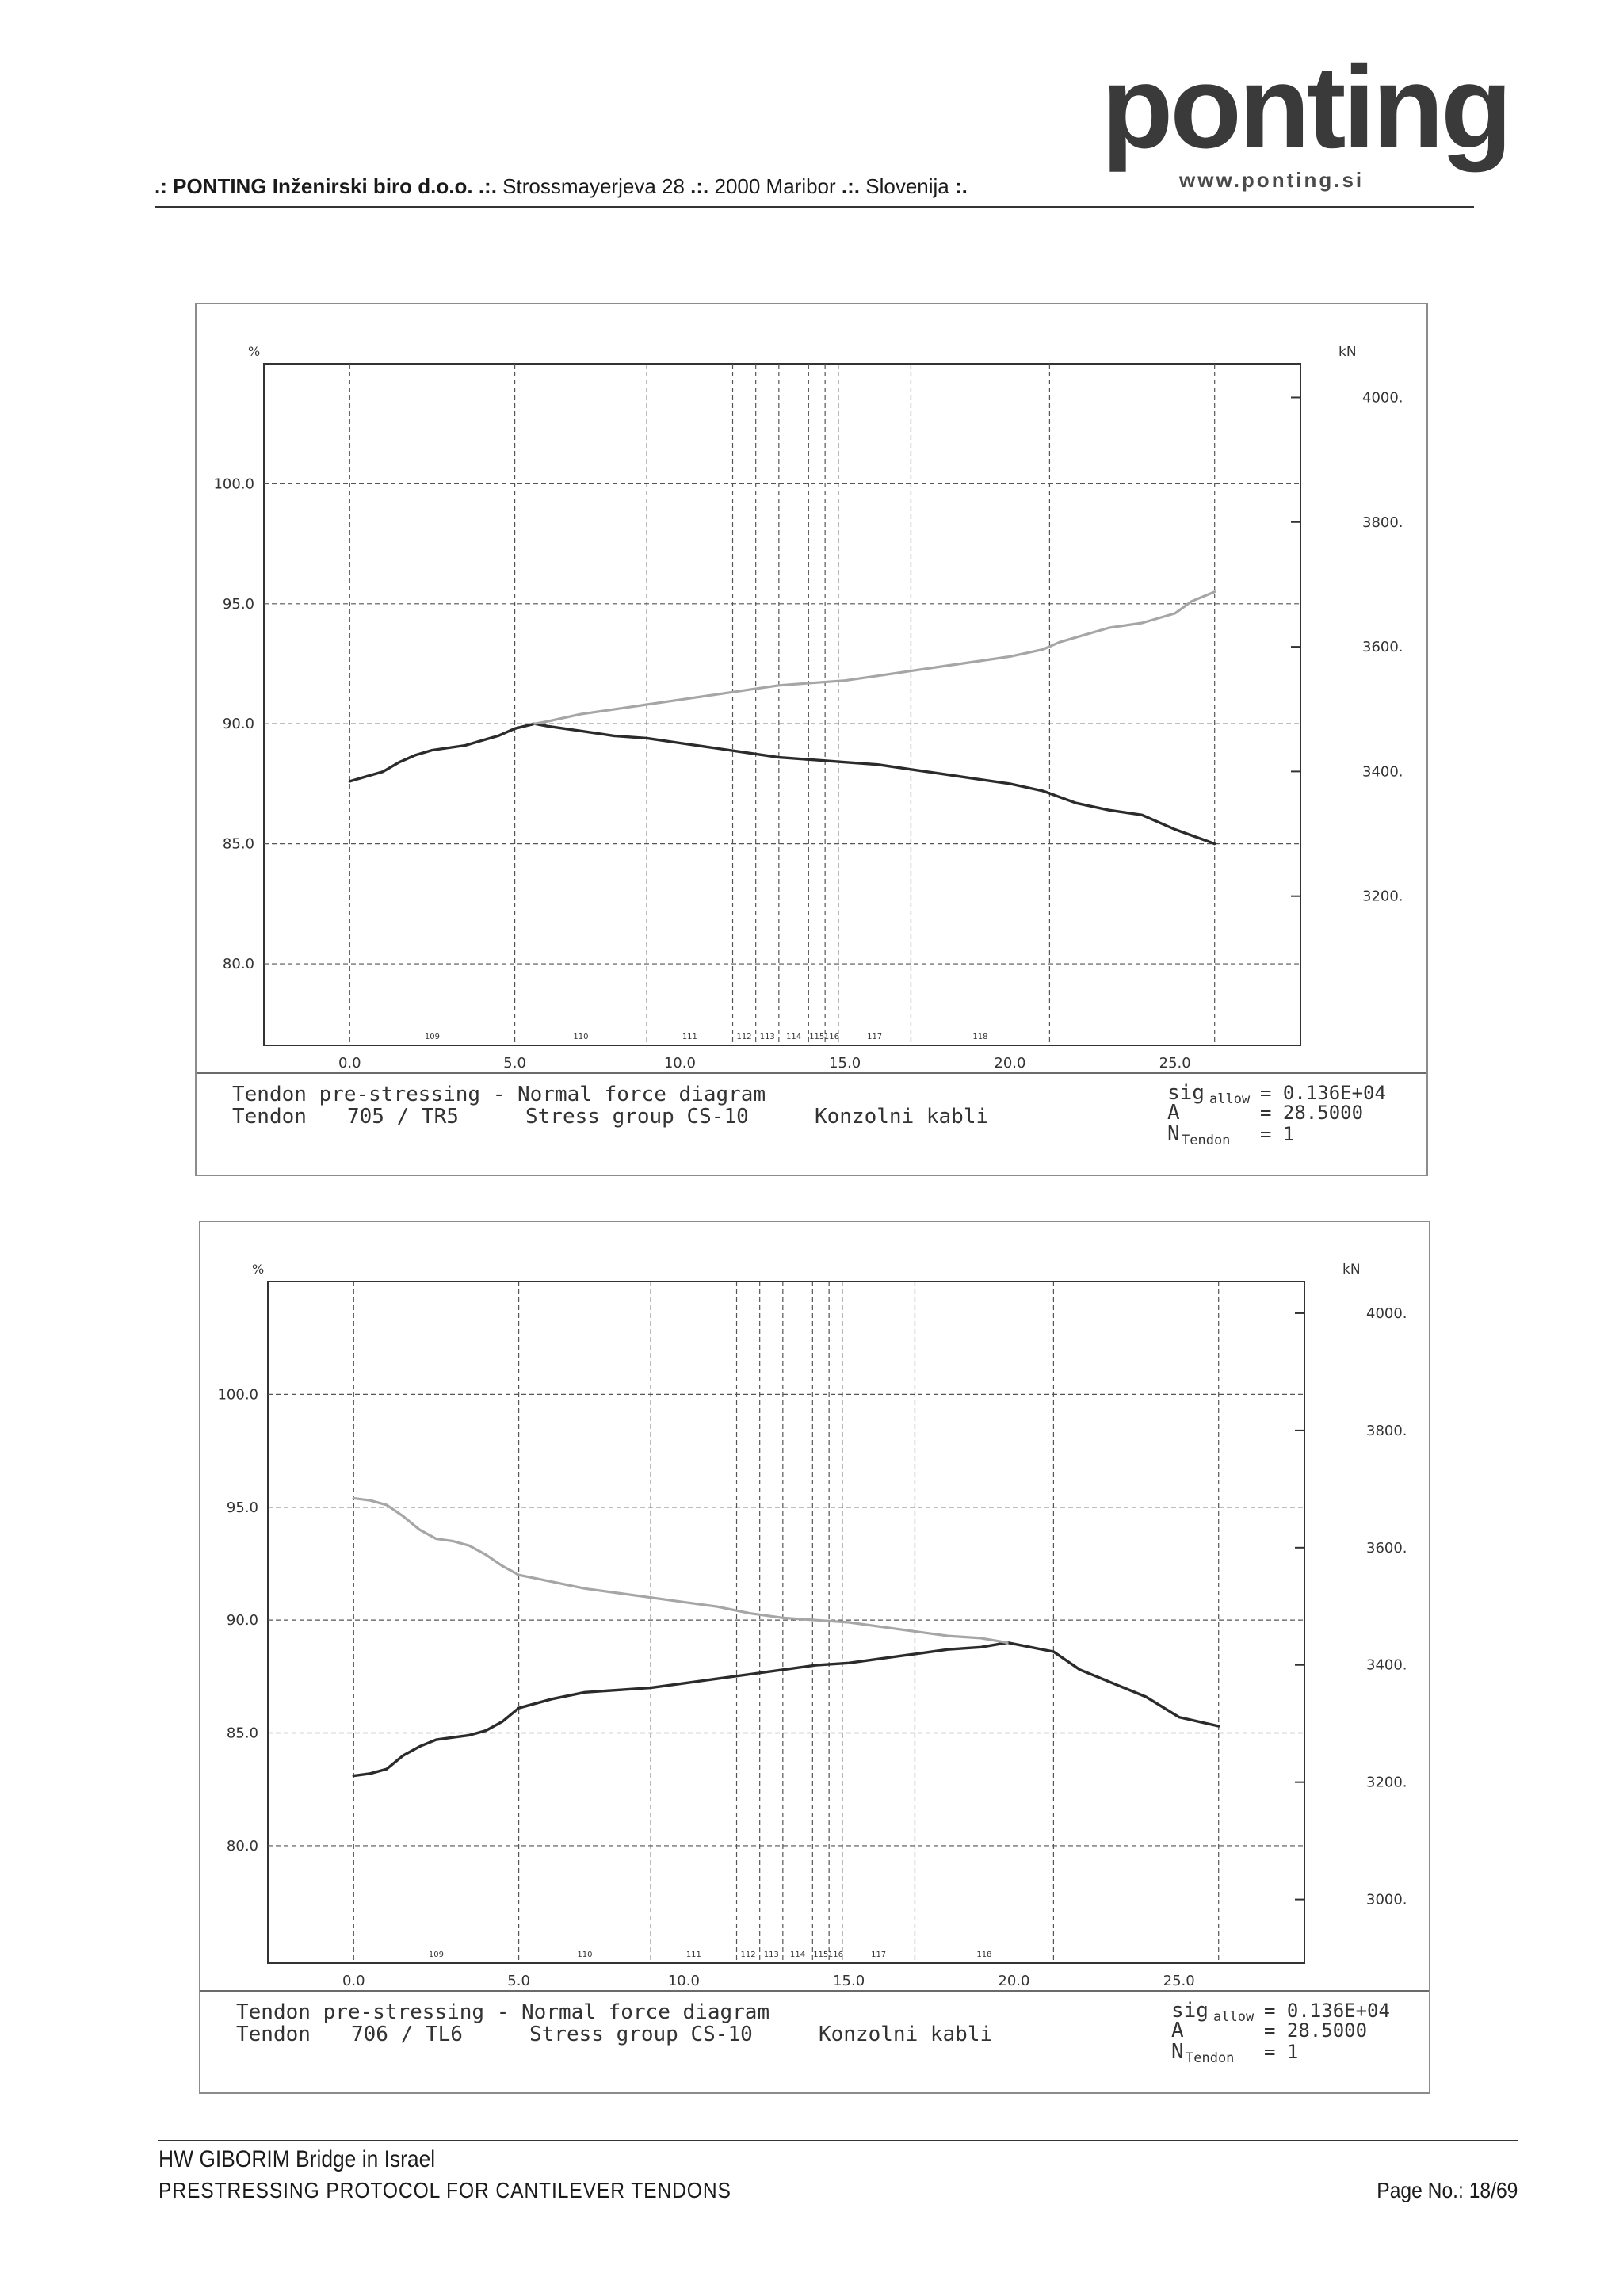  I want to click on country: Slovenija, so click(907, 186).